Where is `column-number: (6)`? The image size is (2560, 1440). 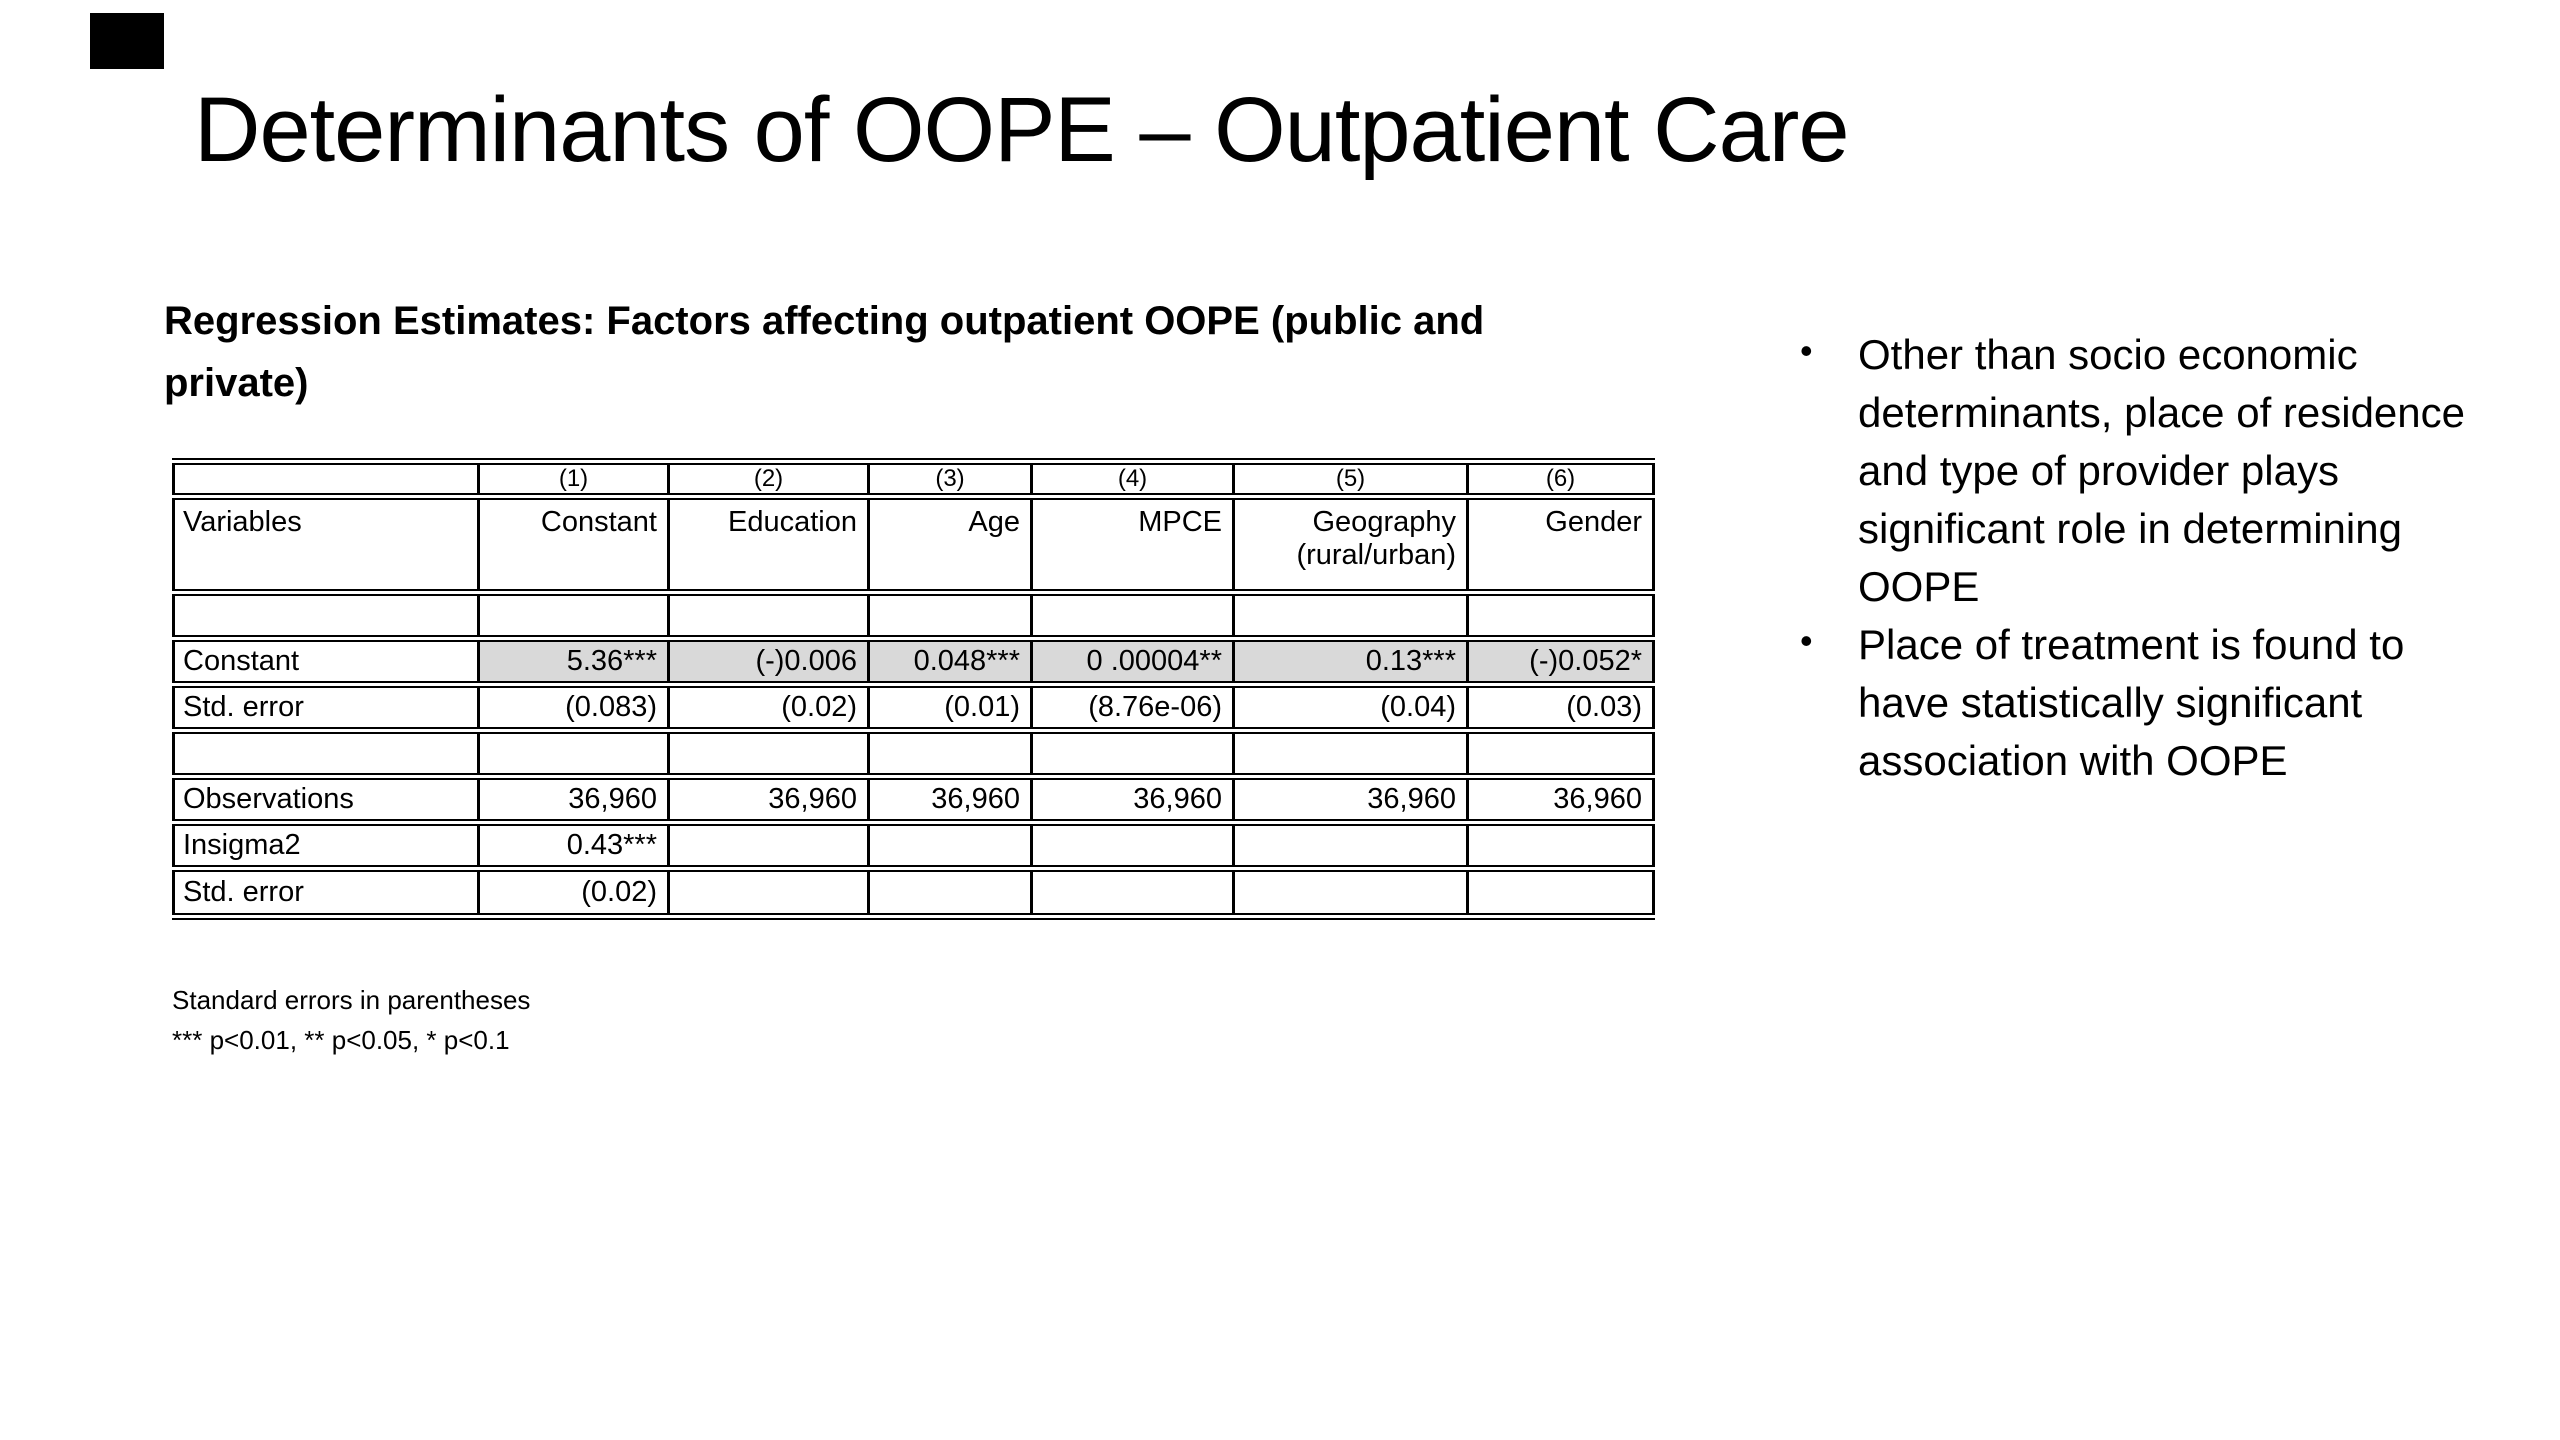 column-number: (6) is located at coordinates (1560, 479).